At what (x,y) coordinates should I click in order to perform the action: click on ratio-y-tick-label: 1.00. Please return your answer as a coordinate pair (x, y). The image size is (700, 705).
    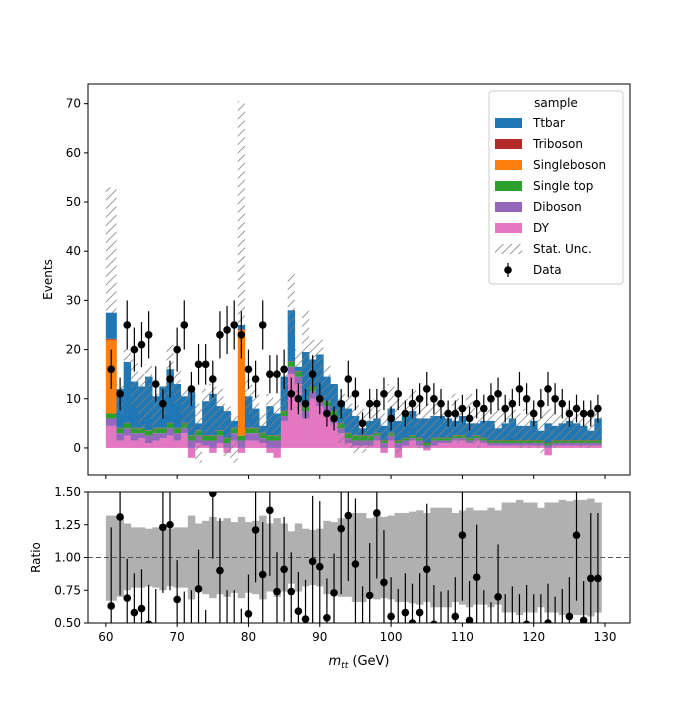
    Looking at the image, I should click on (67, 558).